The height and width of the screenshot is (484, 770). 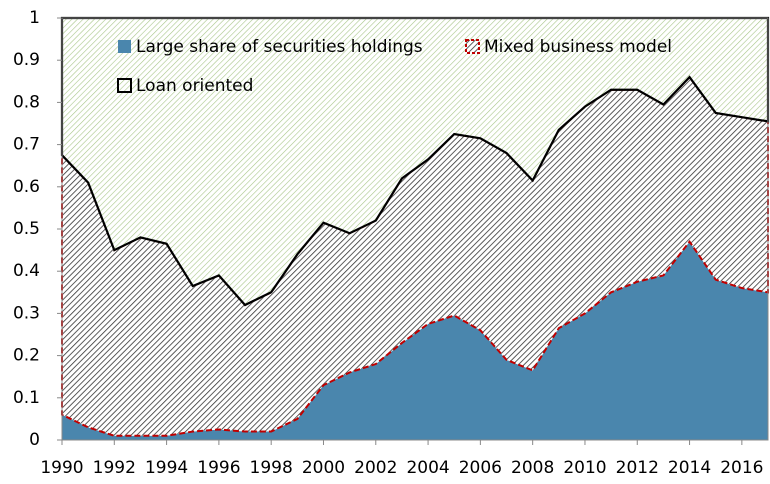 I want to click on y-tick-label: 0.2, so click(x=26, y=356).